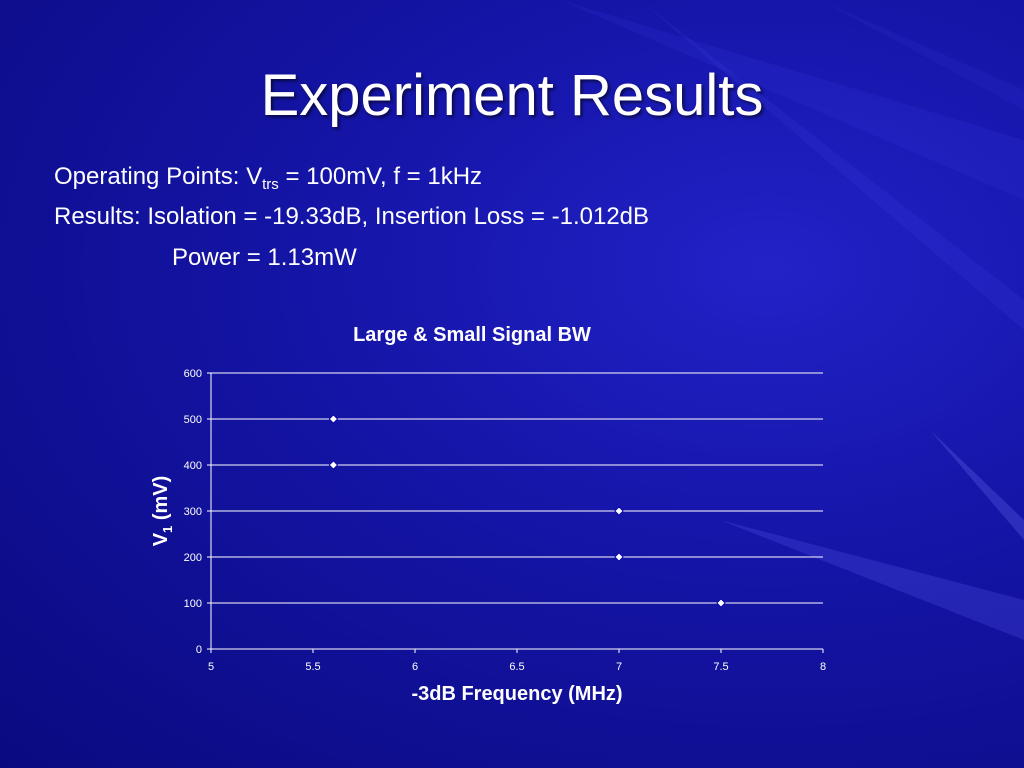  What do you see at coordinates (167, 529) in the screenshot?
I see `y-axis-label-sub: 1` at bounding box center [167, 529].